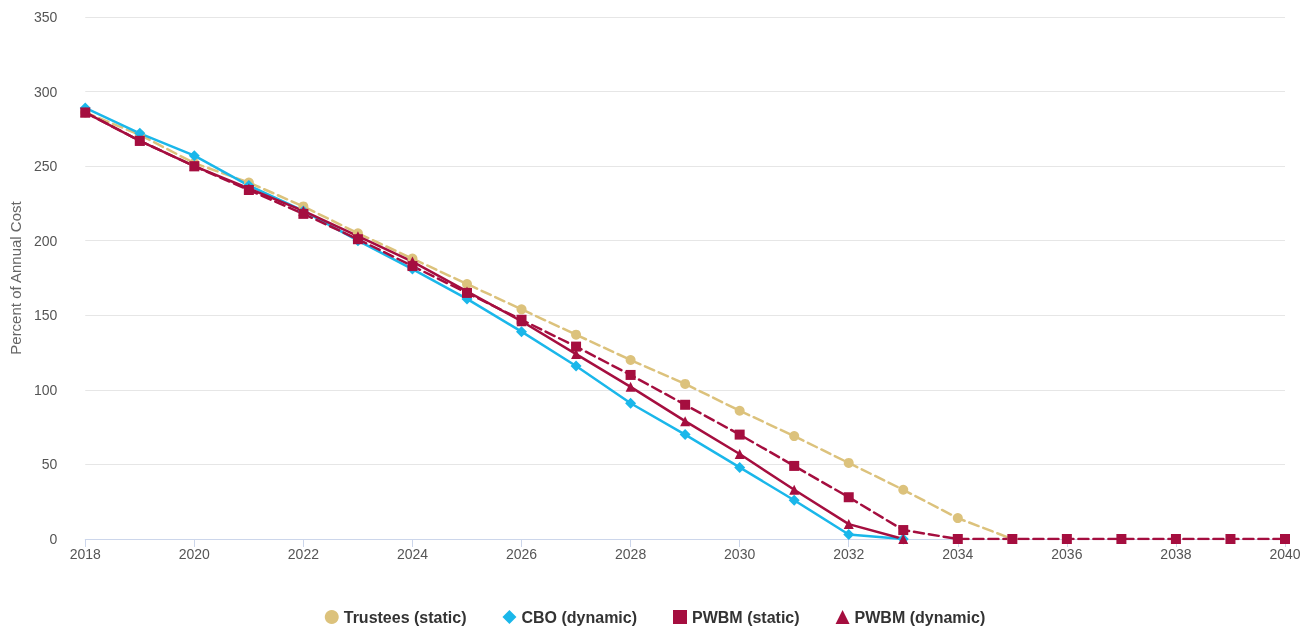 The width and height of the screenshot is (1310, 634). What do you see at coordinates (958, 554) in the screenshot?
I see `x-tick-label: 2034` at bounding box center [958, 554].